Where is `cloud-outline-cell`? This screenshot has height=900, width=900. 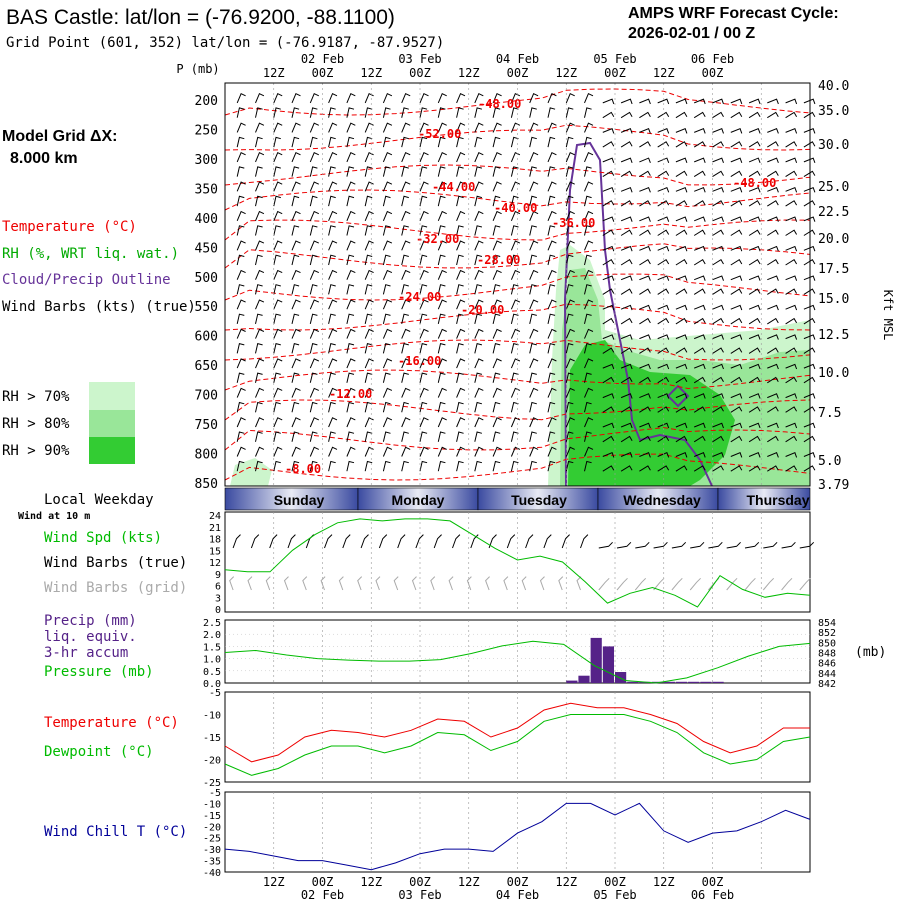
cloud-outline-cell is located at coordinates (678, 396).